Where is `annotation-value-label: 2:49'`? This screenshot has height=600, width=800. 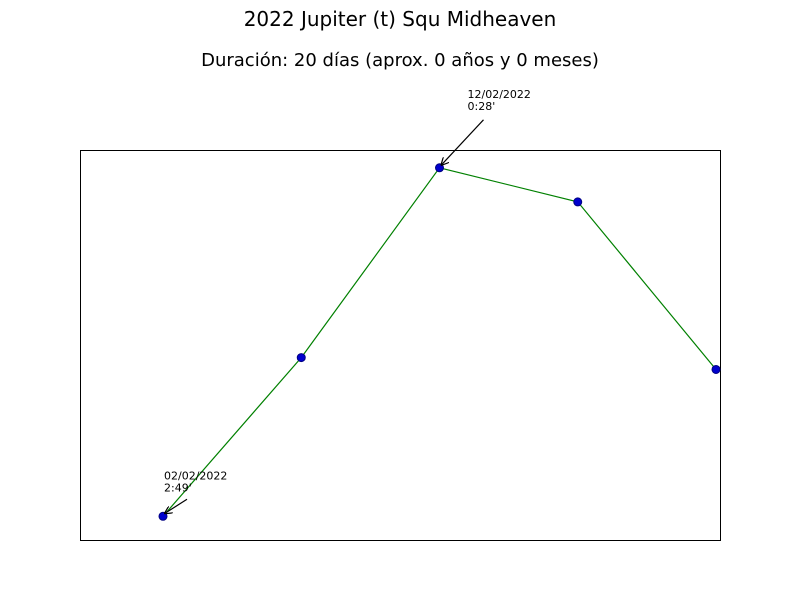
annotation-value-label: 2:49' is located at coordinates (178, 487).